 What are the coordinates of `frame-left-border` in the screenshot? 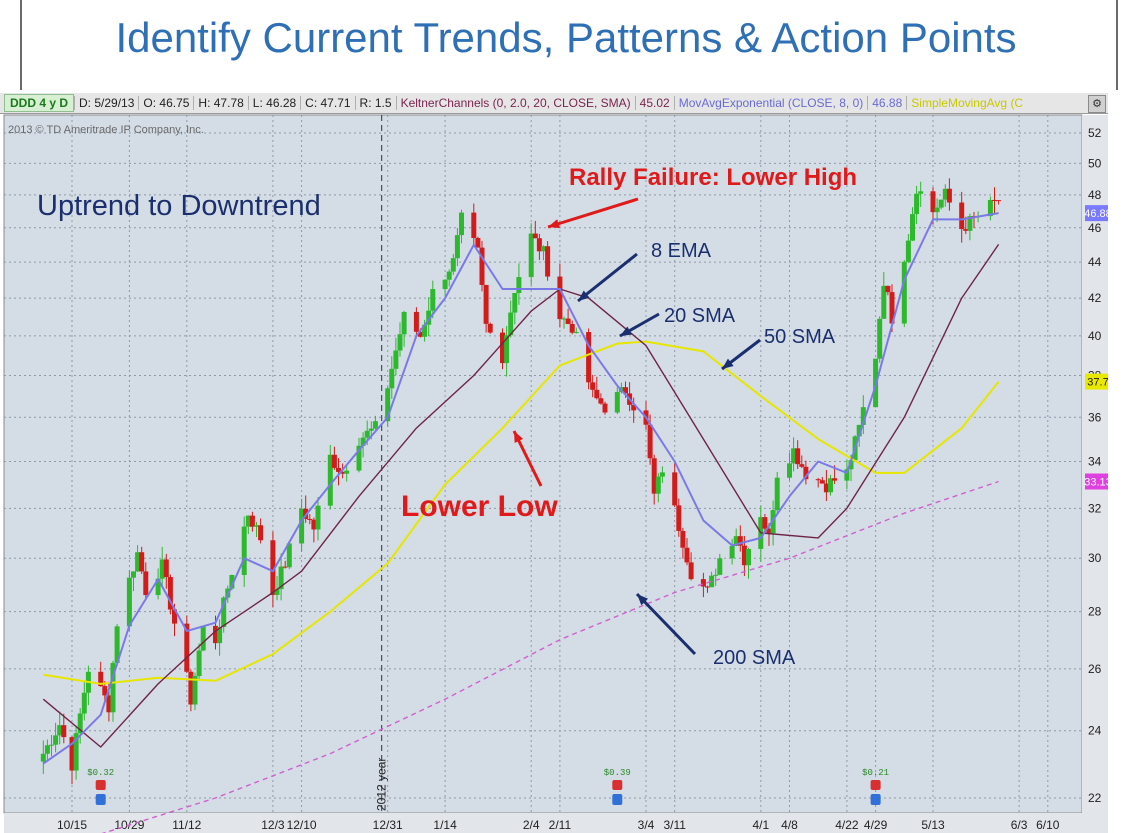 It's located at (21, 45).